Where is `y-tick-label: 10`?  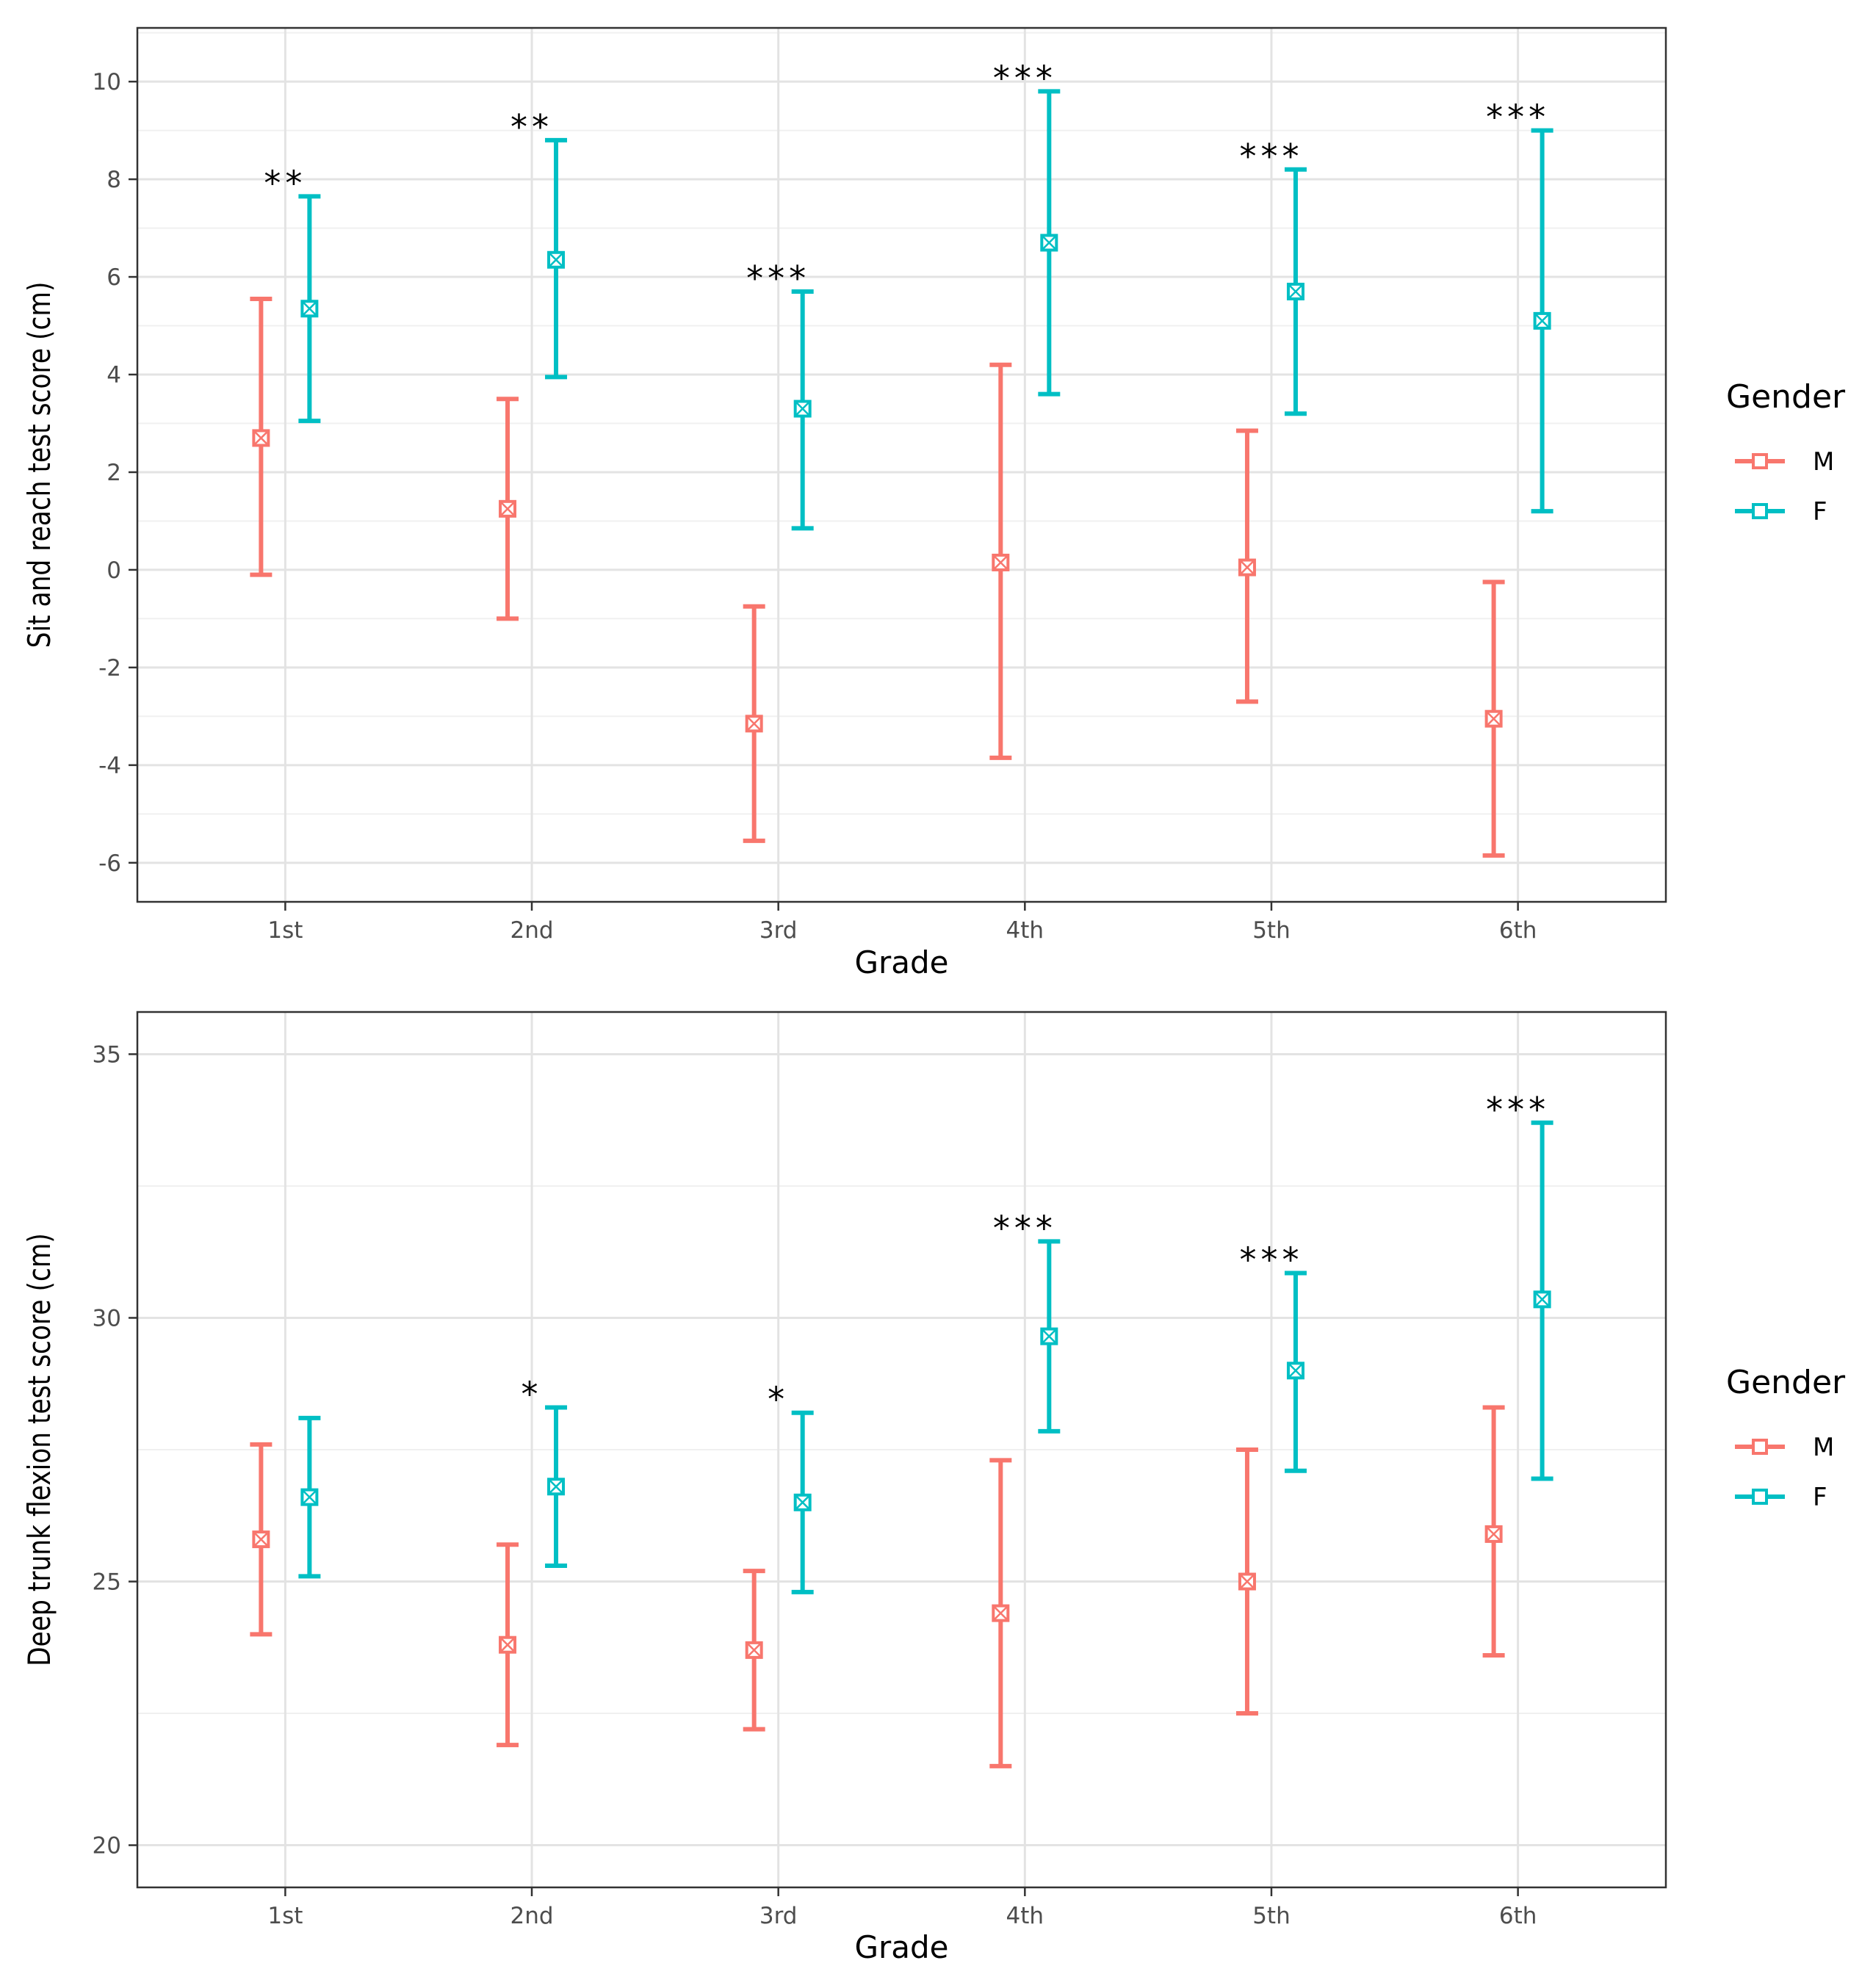
y-tick-label: 10 is located at coordinates (107, 82).